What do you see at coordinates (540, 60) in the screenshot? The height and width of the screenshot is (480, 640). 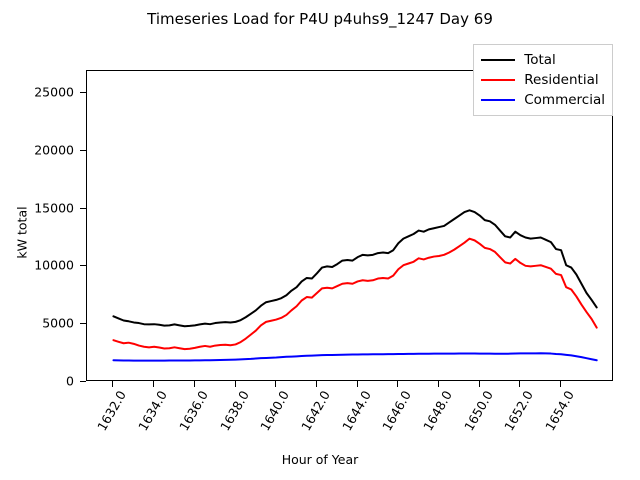 I see `legend-label: Total` at bounding box center [540, 60].